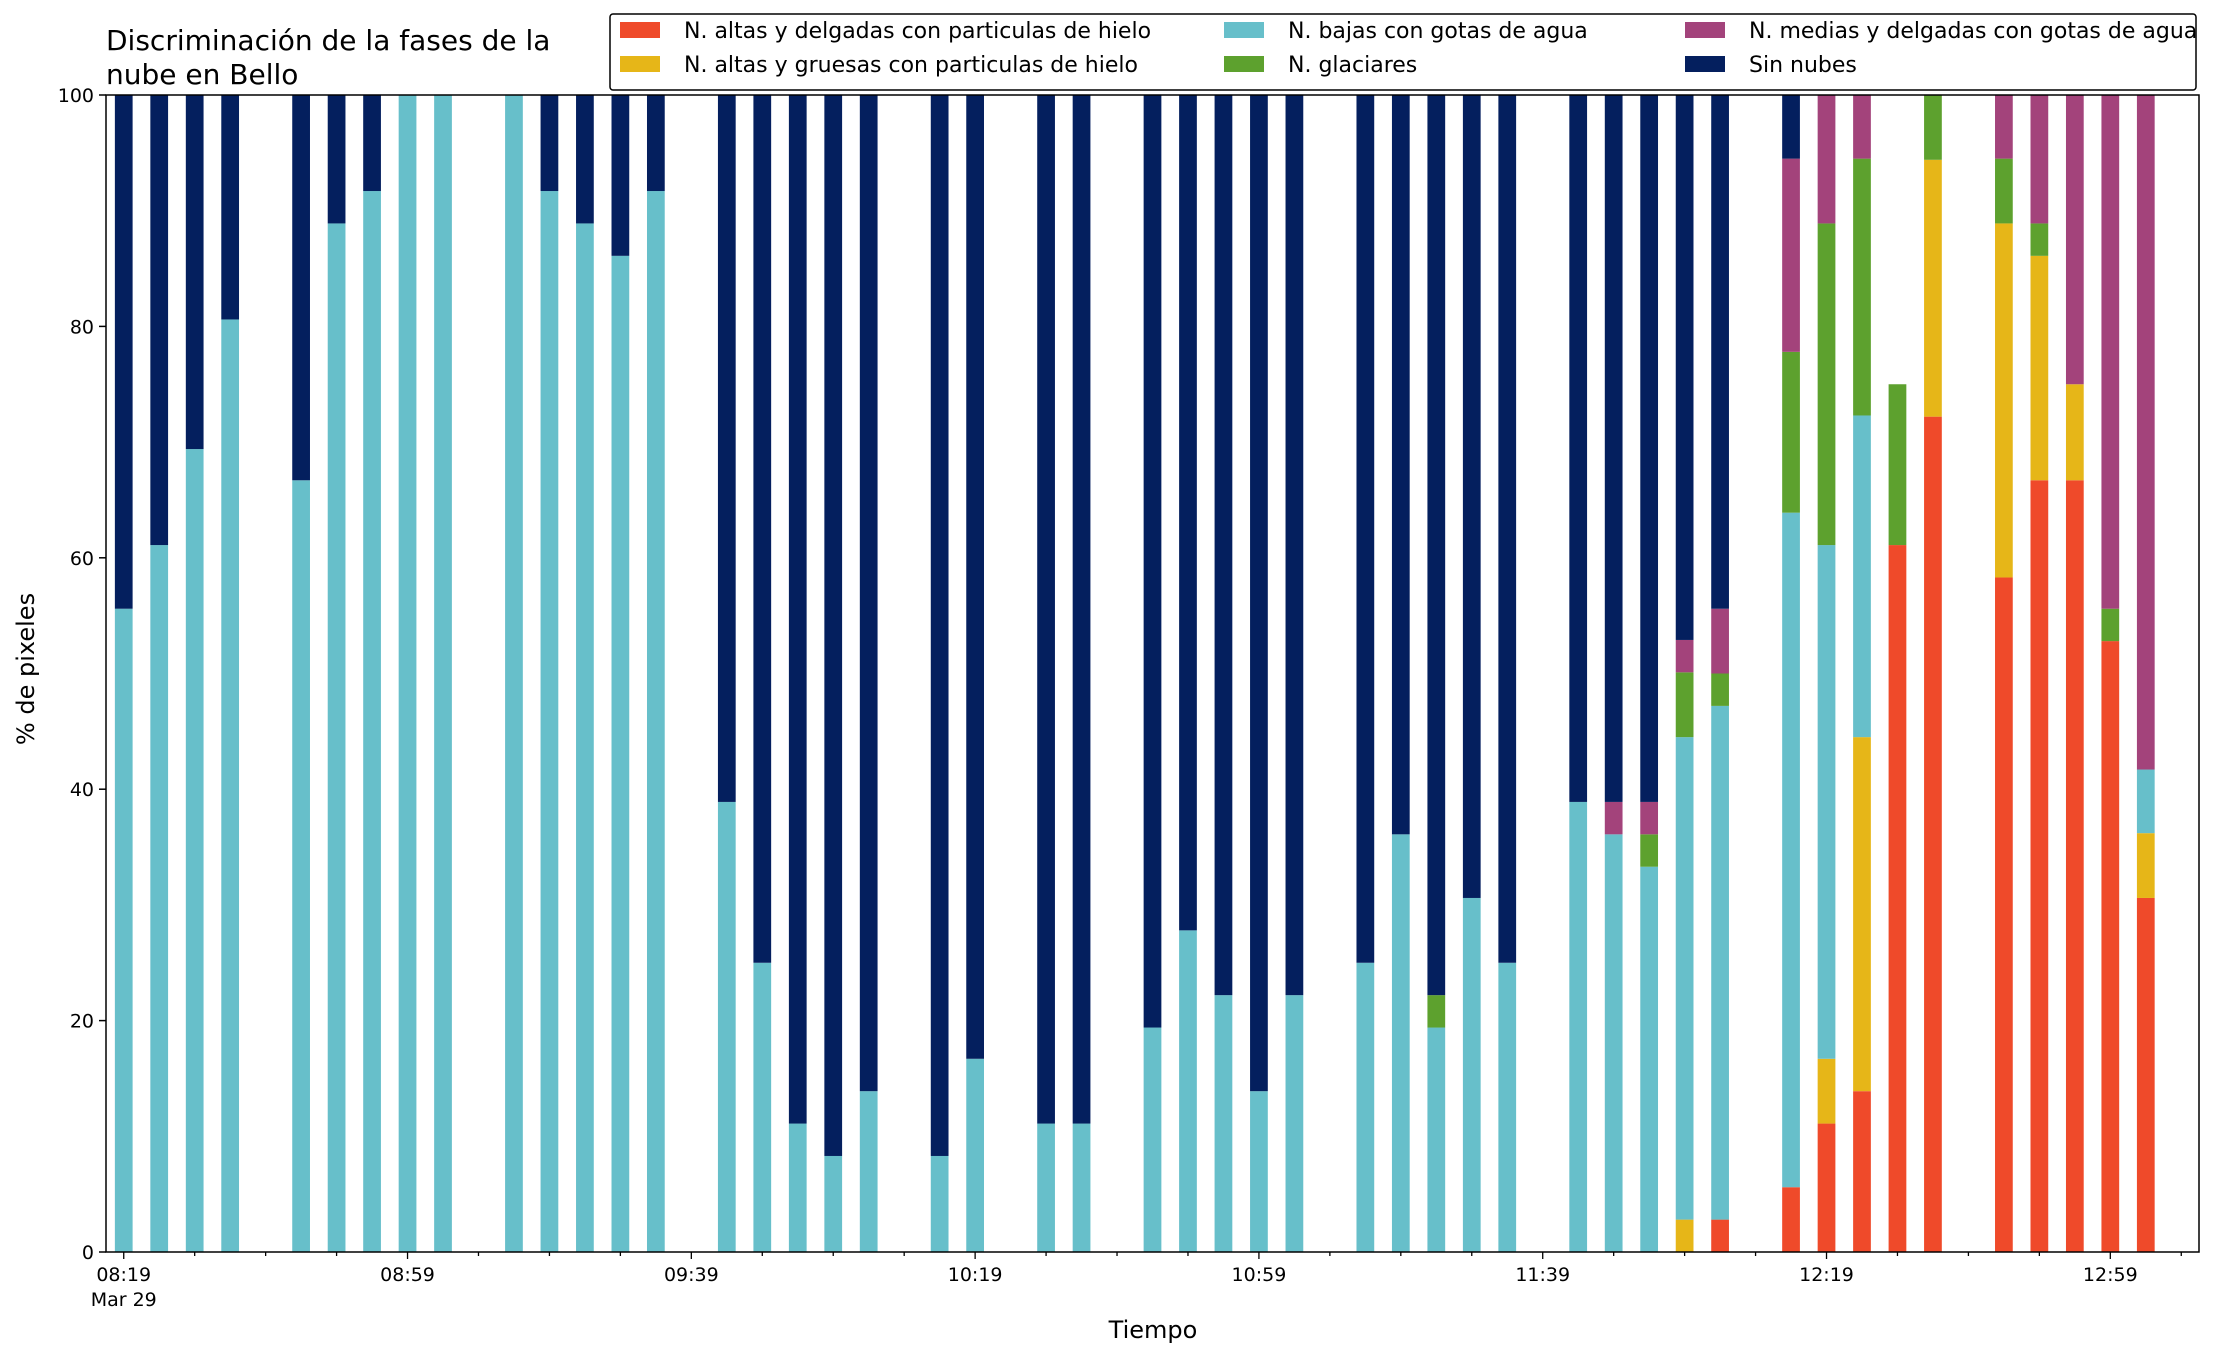 The image size is (2216, 1355). What do you see at coordinates (975, 577) in the screenshot?
I see `bar-segment-11:59-5` at bounding box center [975, 577].